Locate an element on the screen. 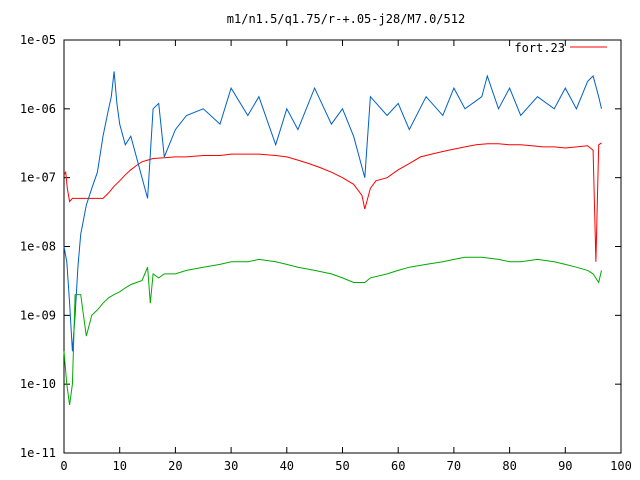 This screenshot has height=480, width=640. legend-label-fort-23: fort.23 is located at coordinates (539, 48).